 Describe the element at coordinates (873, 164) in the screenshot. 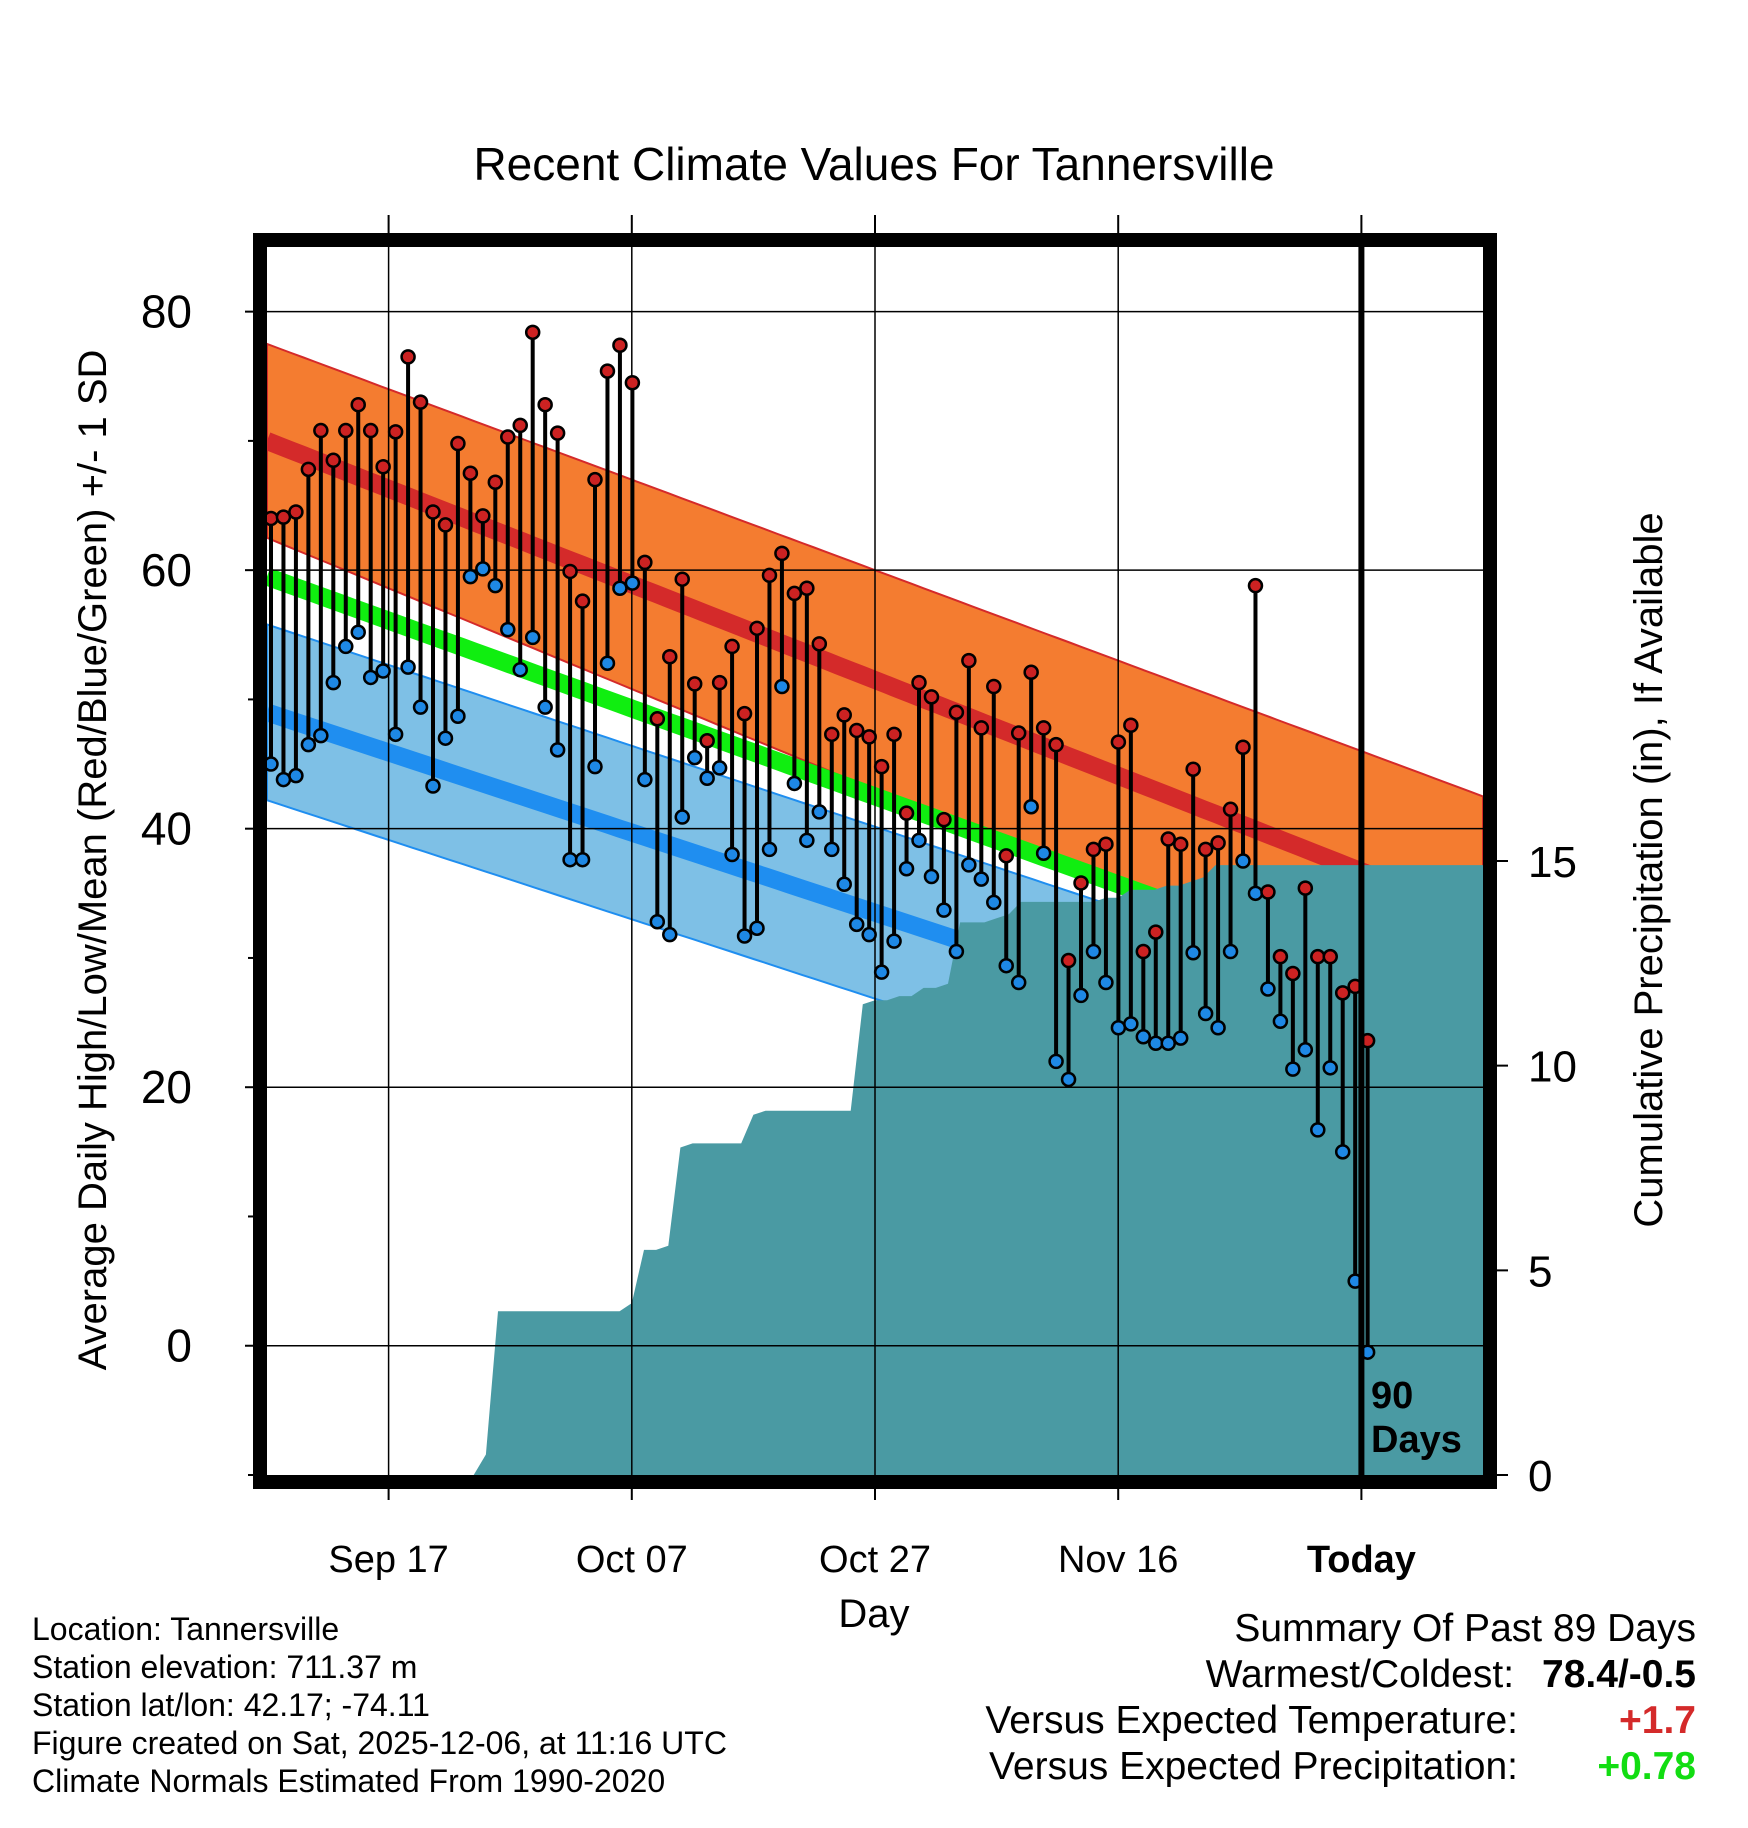

I see `chart-title: Recent Climate Values For Tannersville` at that location.